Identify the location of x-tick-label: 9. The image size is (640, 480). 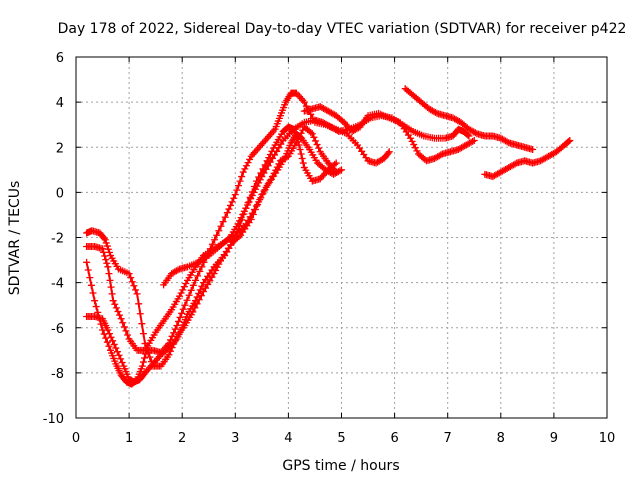
(554, 438).